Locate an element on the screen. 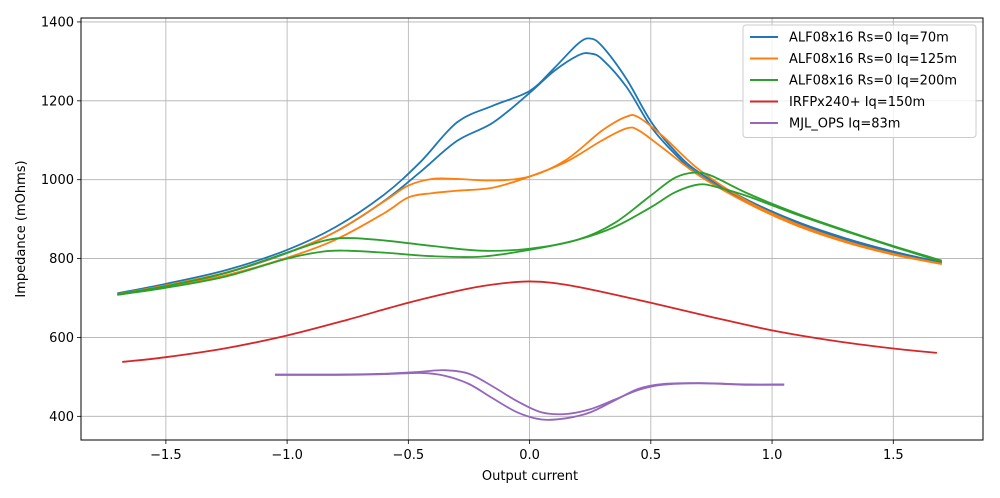 Image resolution: width=1000 pixels, height=498 pixels. y-tick-label: 800 is located at coordinates (61, 259).